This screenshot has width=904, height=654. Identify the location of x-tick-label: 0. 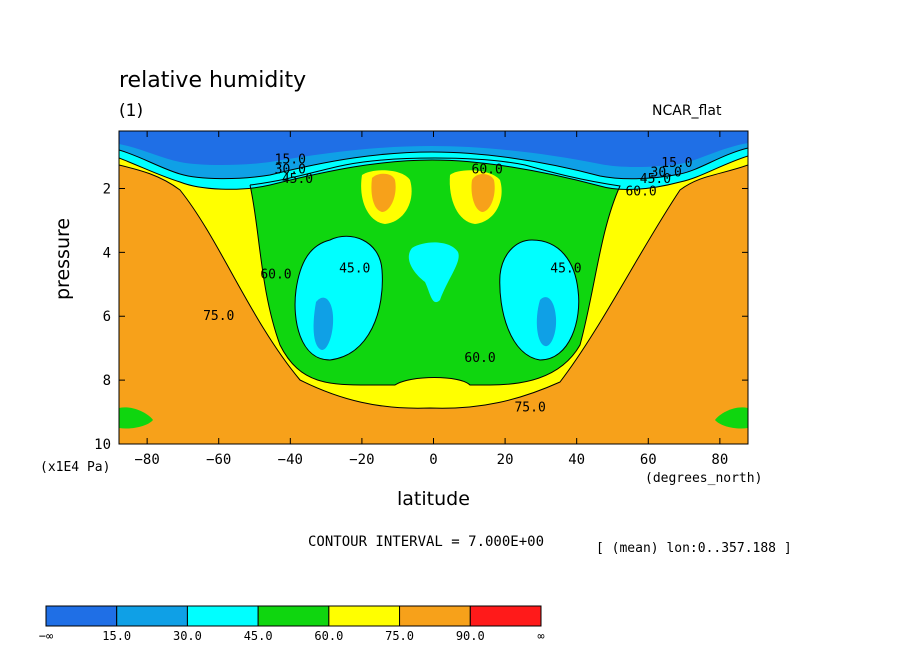
(433, 460).